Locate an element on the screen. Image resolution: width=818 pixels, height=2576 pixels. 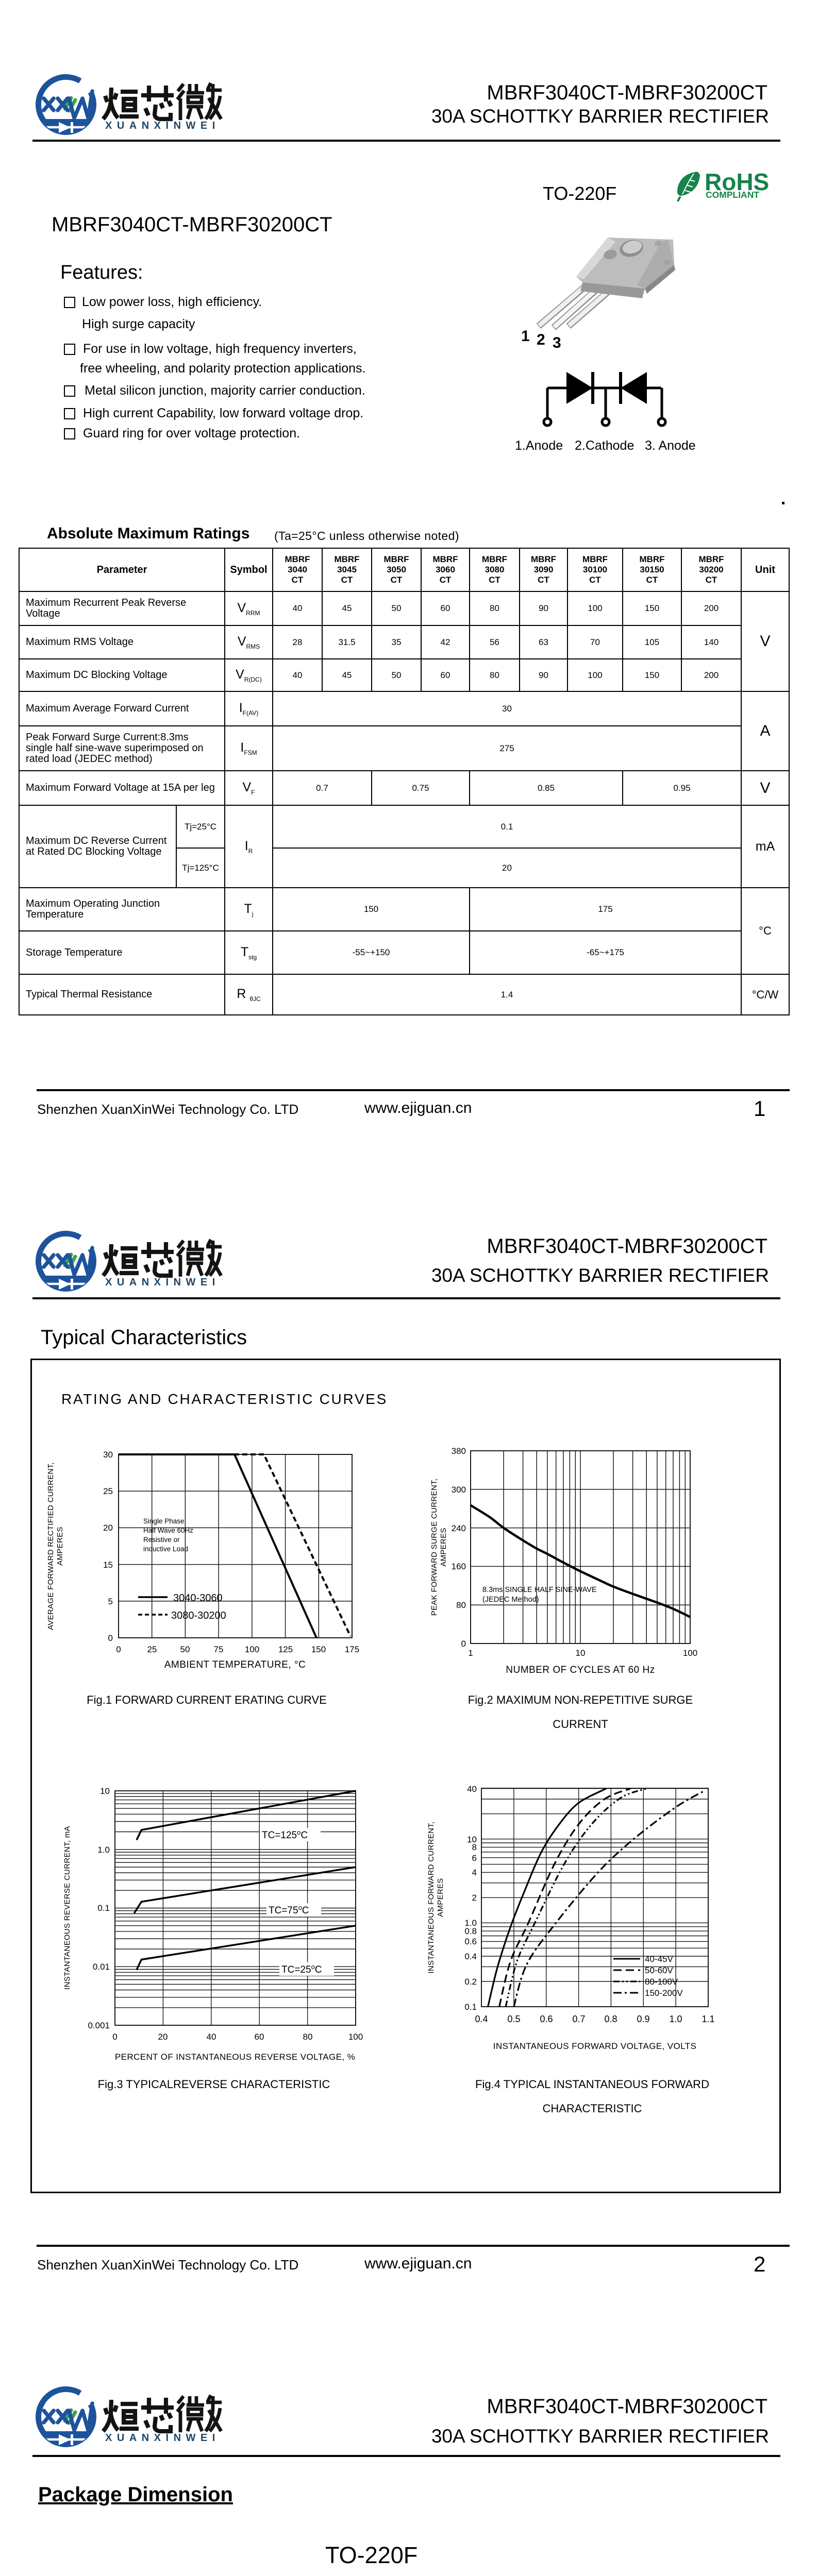
svg-text: TC=125oC is located at coordinates (285, 1834).